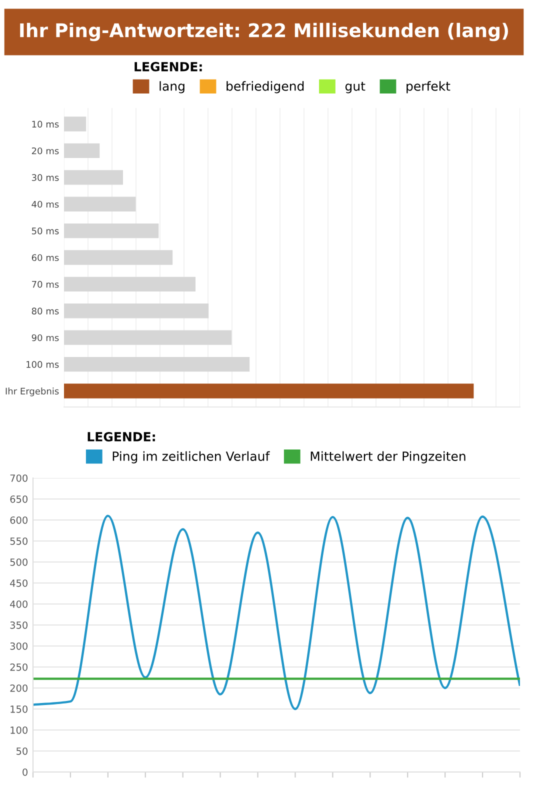 The width and height of the screenshot is (549, 786). I want to click on y-tick-label: 700, so click(19, 478).